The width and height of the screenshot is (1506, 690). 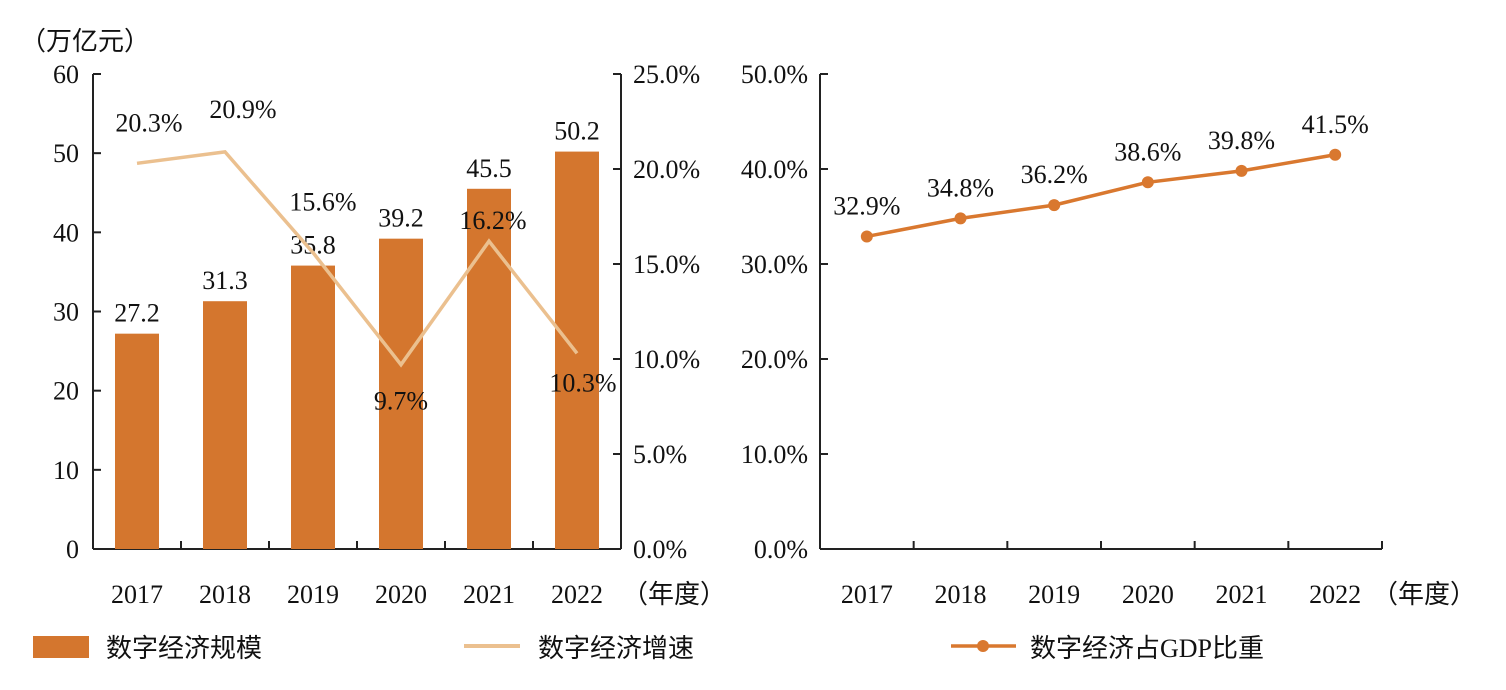 What do you see at coordinates (960, 187) in the screenshot?
I see `gdp-share-data-label: 34.8%` at bounding box center [960, 187].